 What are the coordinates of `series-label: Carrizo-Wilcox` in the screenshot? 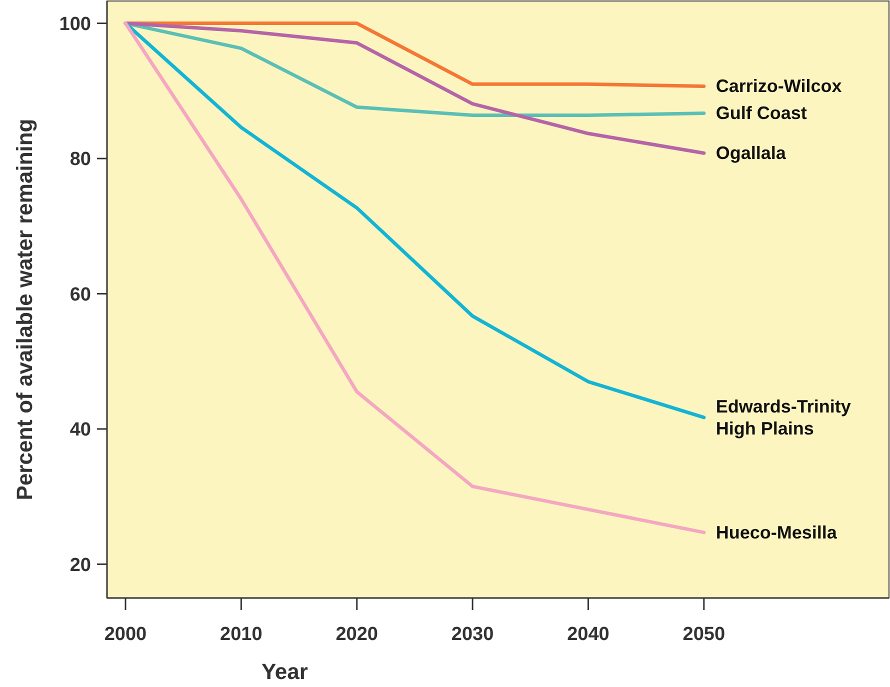 It's located at (779, 86).